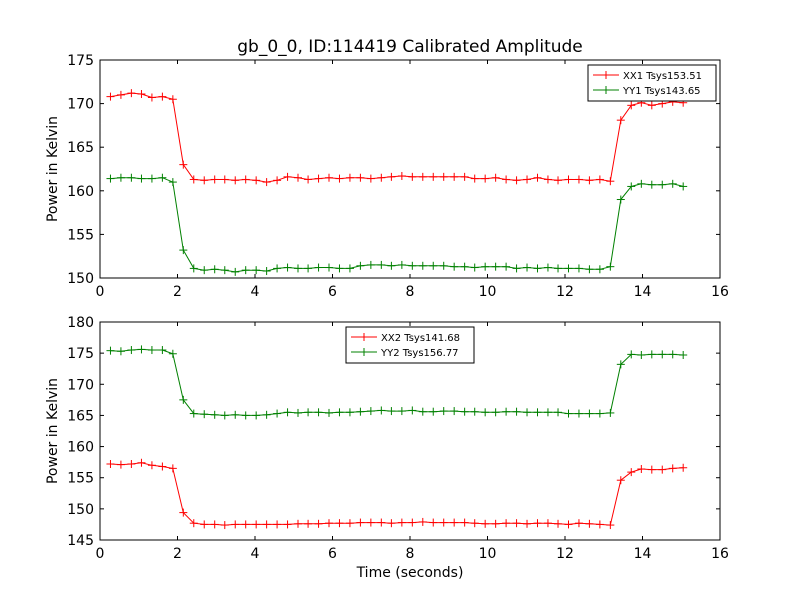 Image resolution: width=800 pixels, height=600 pixels. I want to click on x-tick-label: 16, so click(720, 554).